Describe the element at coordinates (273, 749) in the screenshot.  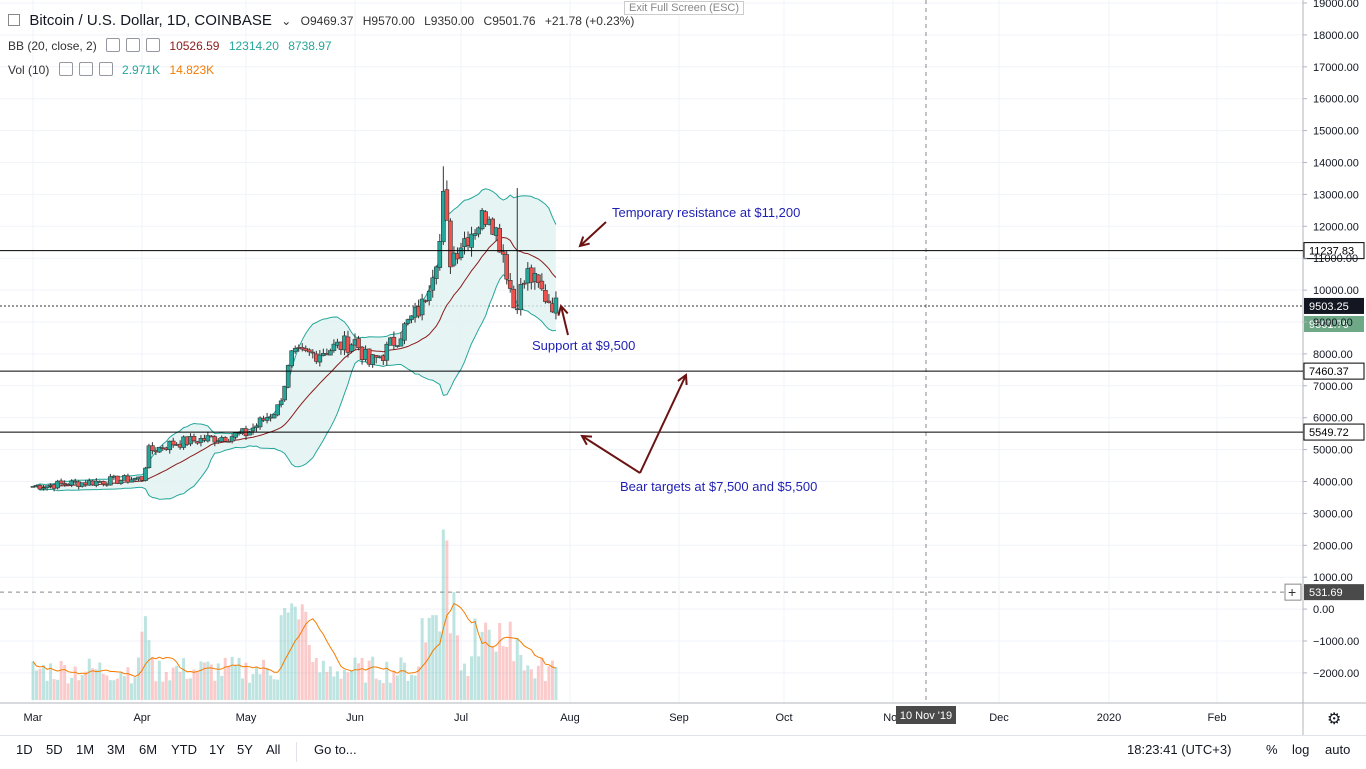
I see `range-all: All` at that location.